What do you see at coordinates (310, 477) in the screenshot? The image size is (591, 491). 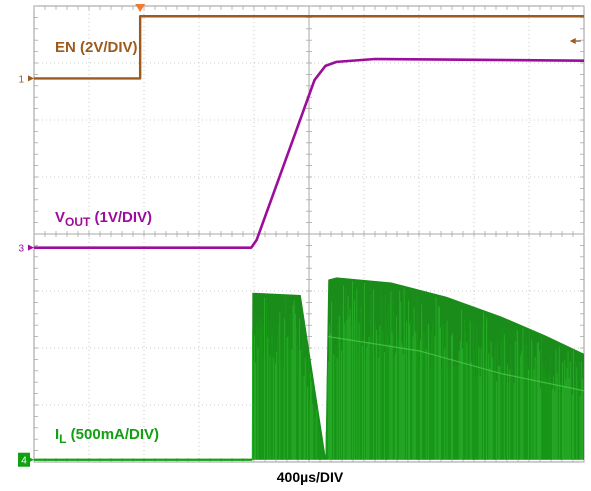 I see `x-axis-label: 400µs/DIV` at bounding box center [310, 477].